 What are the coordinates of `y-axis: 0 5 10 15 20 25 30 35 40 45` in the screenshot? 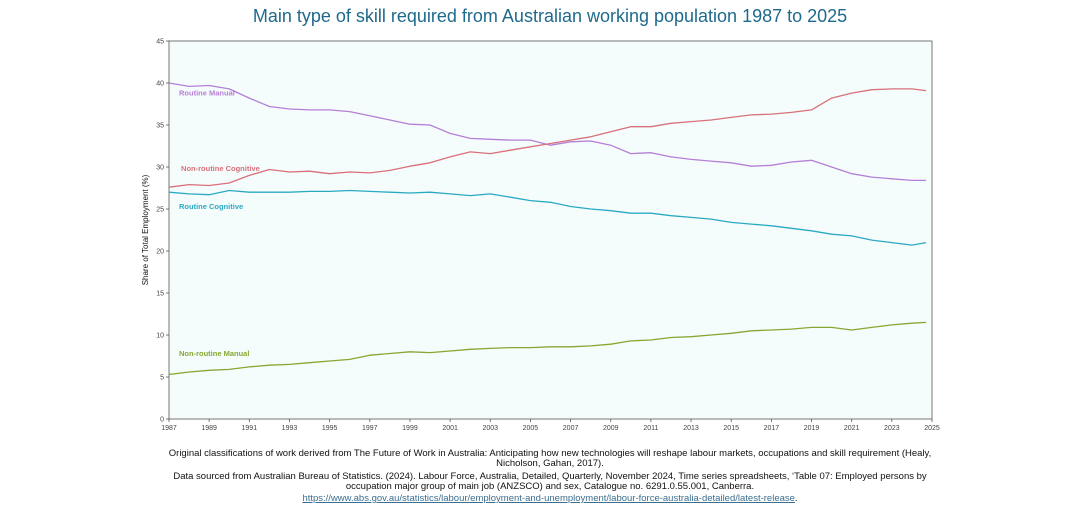 It's located at (162, 231).